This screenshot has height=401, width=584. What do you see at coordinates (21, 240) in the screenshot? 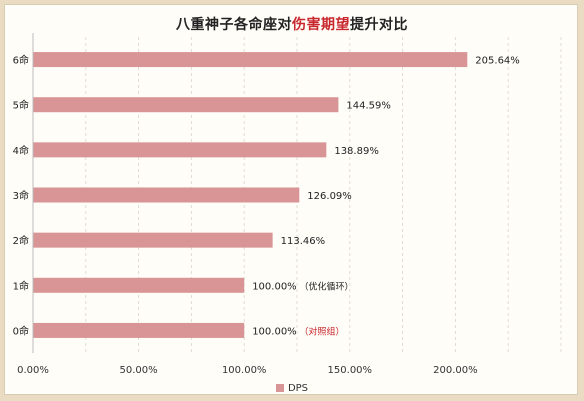
I see `category-label: 2命` at bounding box center [21, 240].